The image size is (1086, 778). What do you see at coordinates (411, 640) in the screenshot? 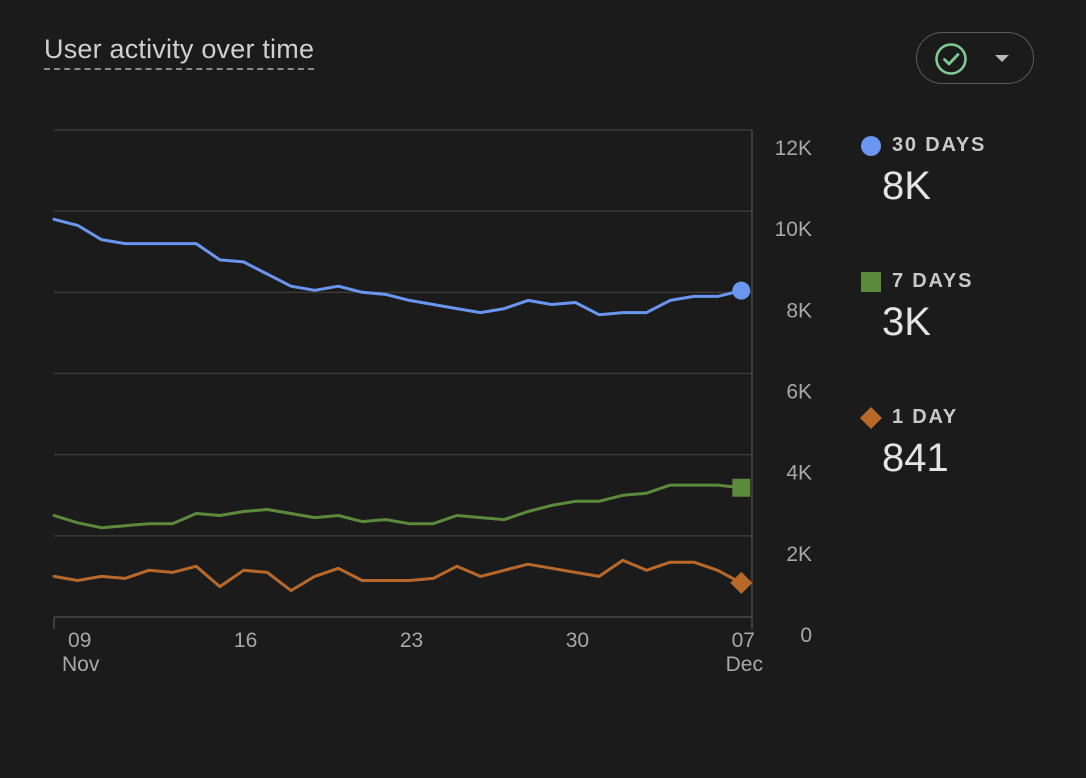
I see `x-tick-label: 23` at bounding box center [411, 640].